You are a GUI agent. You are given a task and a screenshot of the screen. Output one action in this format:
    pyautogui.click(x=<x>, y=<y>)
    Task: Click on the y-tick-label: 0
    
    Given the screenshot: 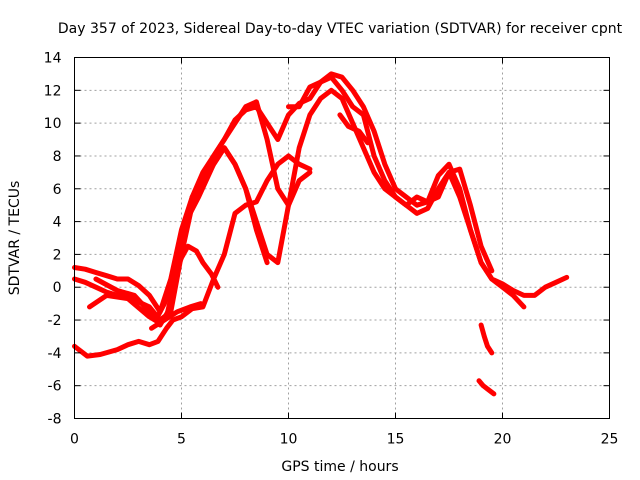 What is the action you would take?
    pyautogui.click(x=57, y=288)
    